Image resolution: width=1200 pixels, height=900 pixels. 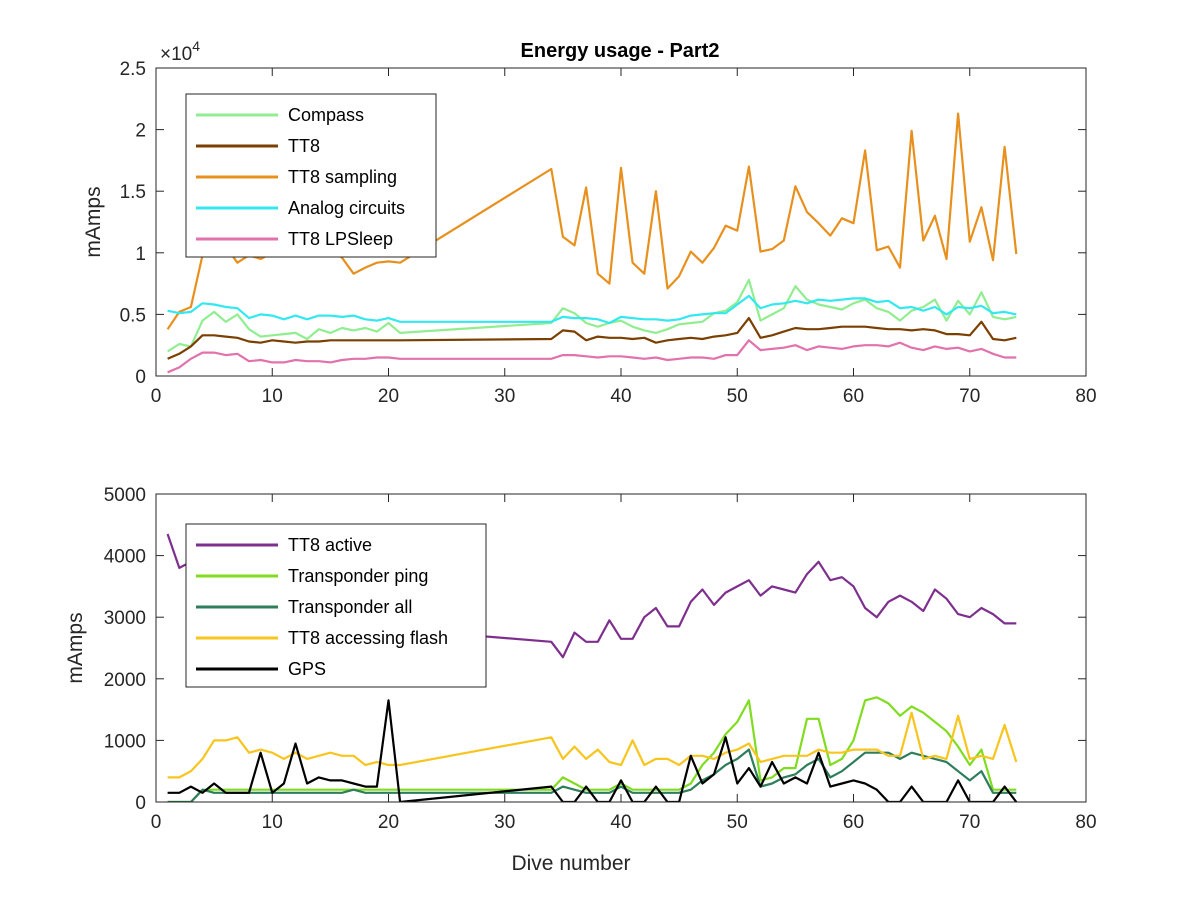 I want to click on chart-title: Energy usage - Part2, so click(x=620, y=51).